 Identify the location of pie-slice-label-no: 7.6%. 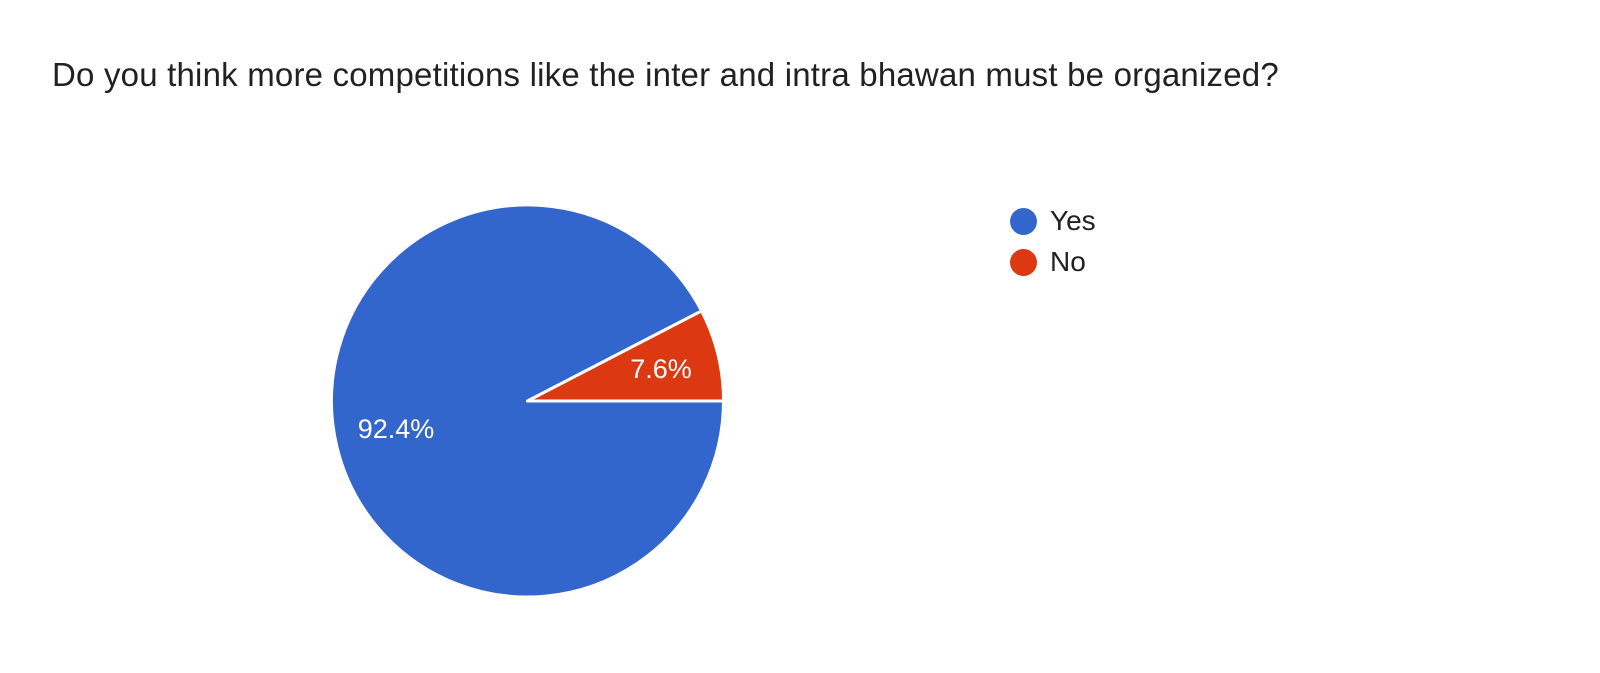
(661, 369).